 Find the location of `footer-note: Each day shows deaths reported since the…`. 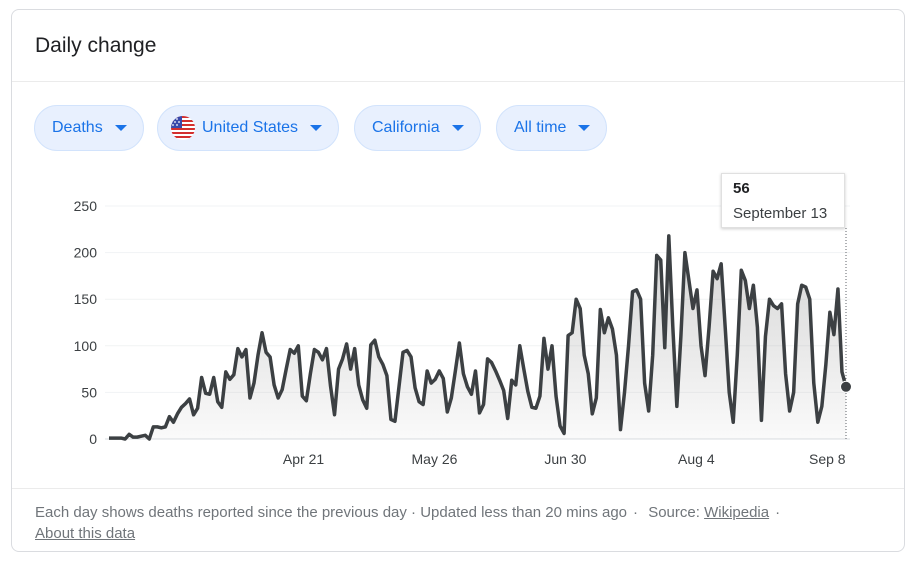

footer-note: Each day shows deaths reported since the… is located at coordinates (331, 512).